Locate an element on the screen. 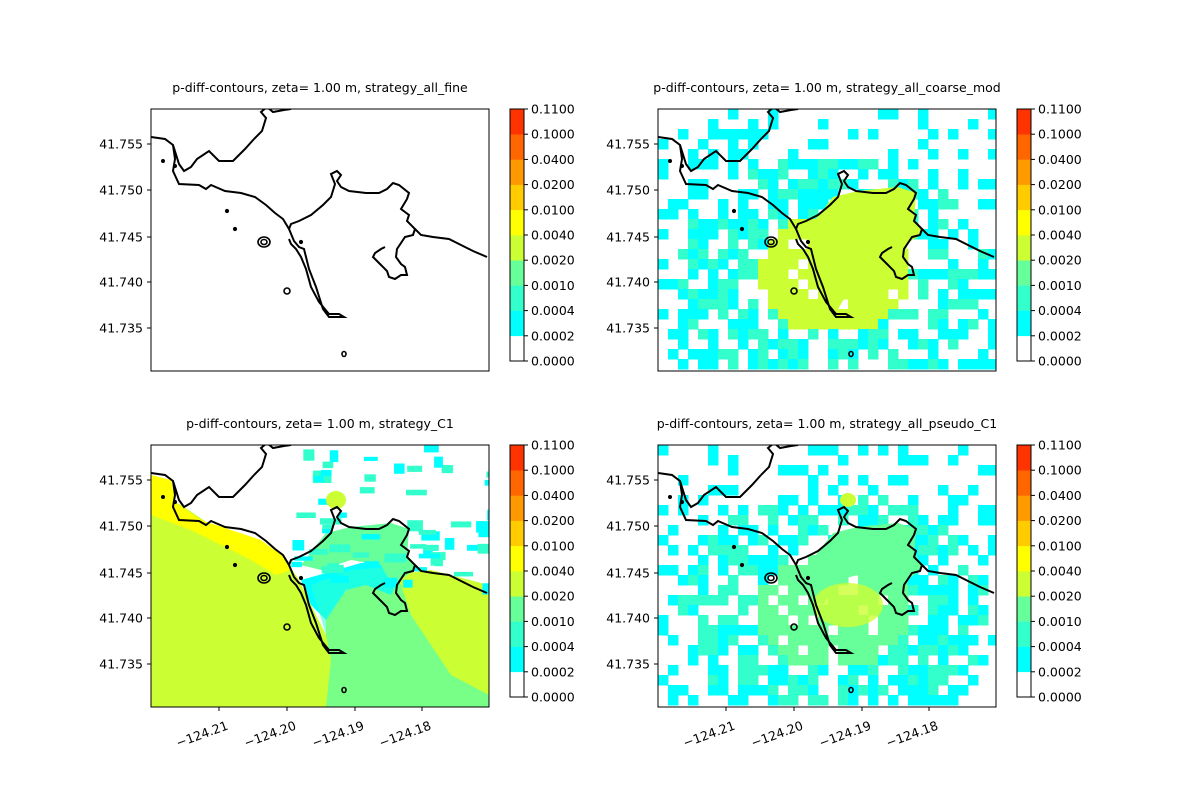 The image size is (1200, 800). contour-region is located at coordinates (336, 500).